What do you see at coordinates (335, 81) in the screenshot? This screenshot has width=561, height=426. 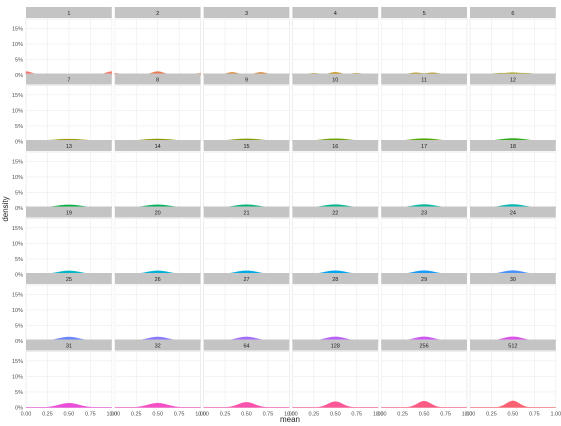 I see `facet-strip-label: 10` at bounding box center [335, 81].